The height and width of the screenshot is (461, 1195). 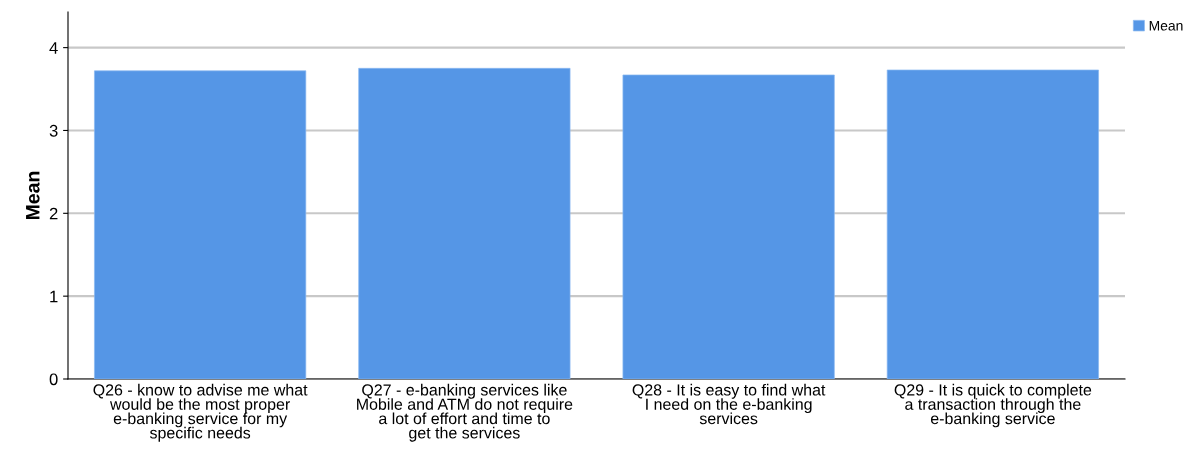 I want to click on x-tick-label: Q28 - It is easy to find what I need on the e-banking services, so click(x=729, y=404).